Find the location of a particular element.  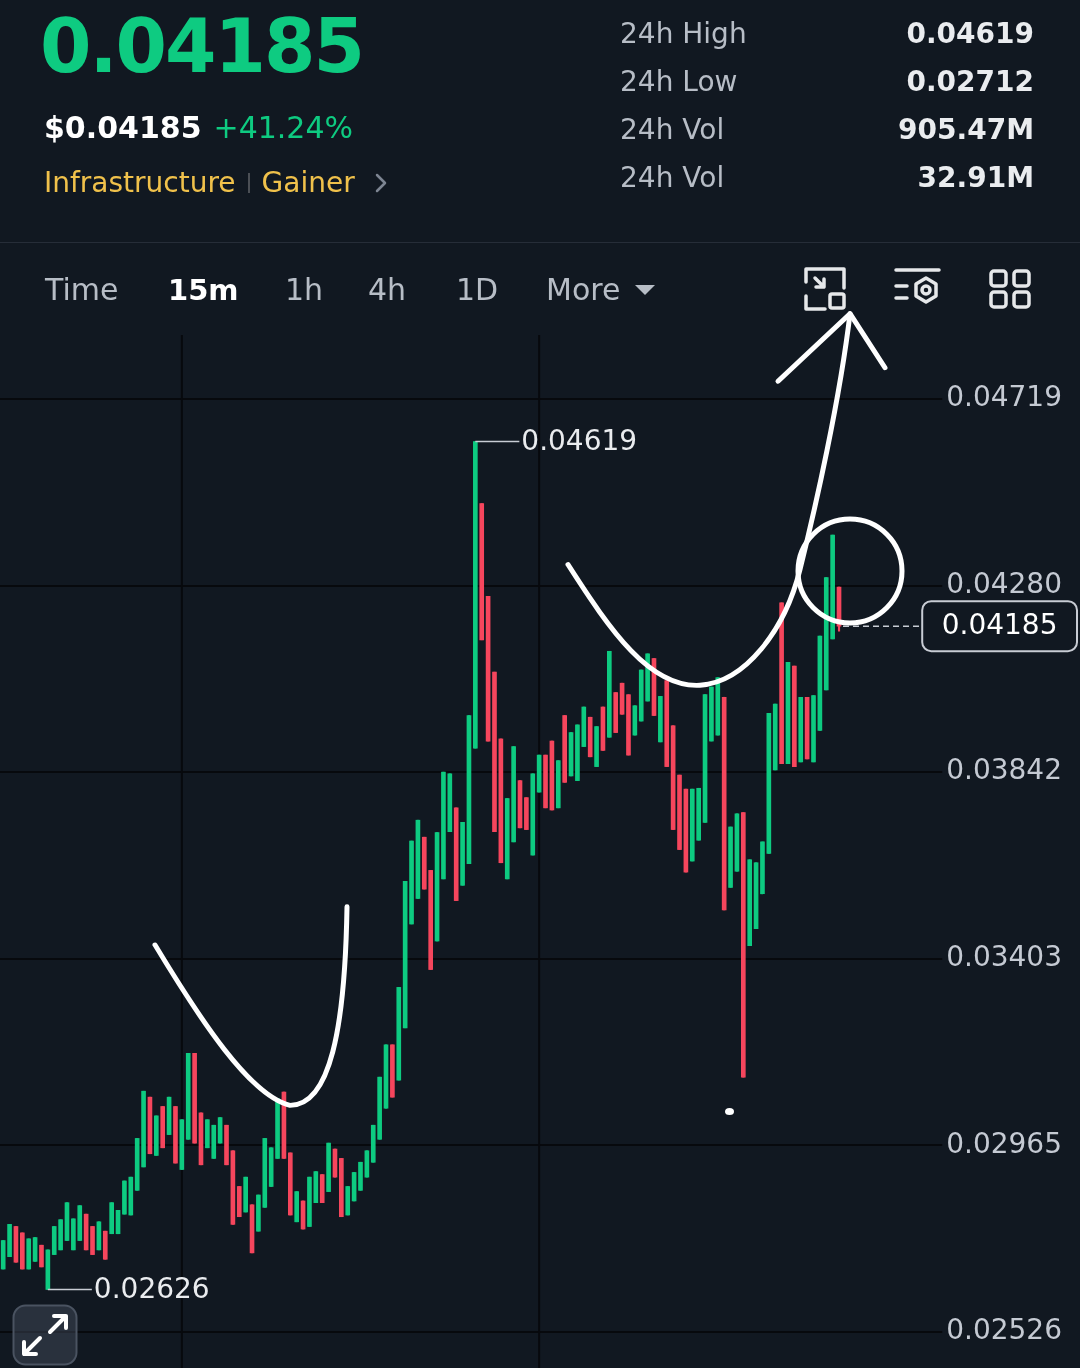

text: Infrastructure is located at coordinates (140, 183).